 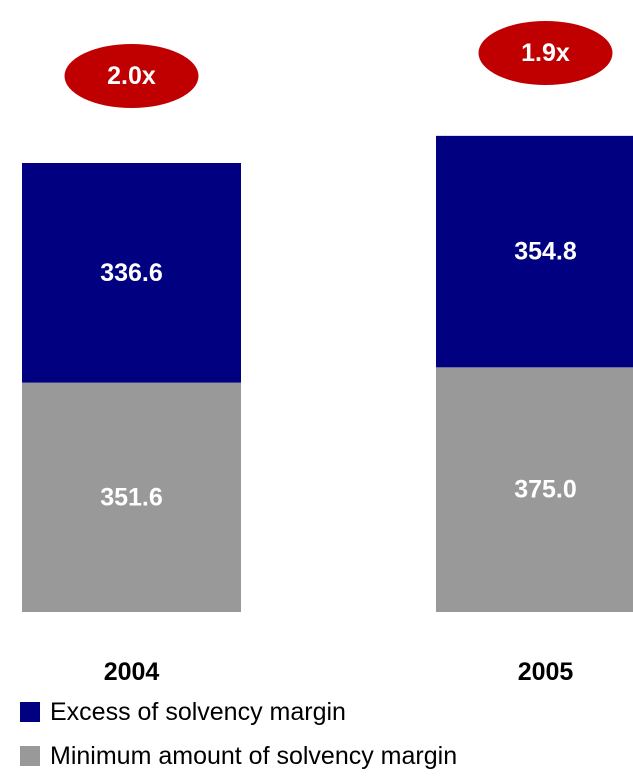 What do you see at coordinates (546, 672) in the screenshot?
I see `tick-label-2005: 2005` at bounding box center [546, 672].